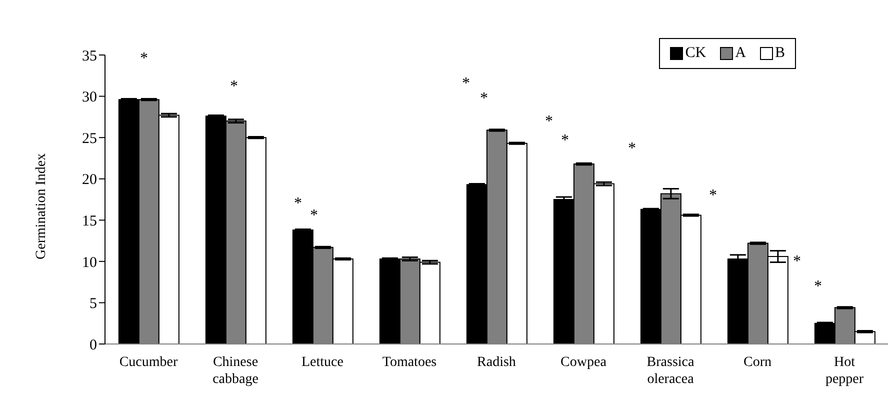  I want to click on x-tick-label: Cowpea, so click(584, 362).